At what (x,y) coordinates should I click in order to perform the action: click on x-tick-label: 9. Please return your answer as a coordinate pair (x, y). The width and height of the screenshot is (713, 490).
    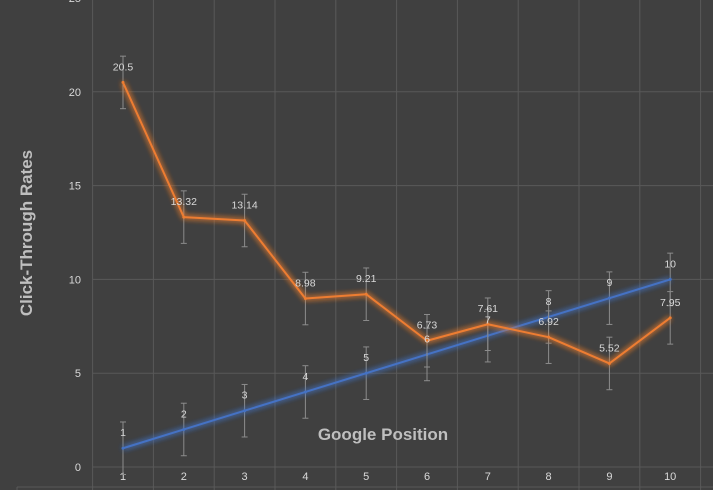
    Looking at the image, I should click on (609, 477).